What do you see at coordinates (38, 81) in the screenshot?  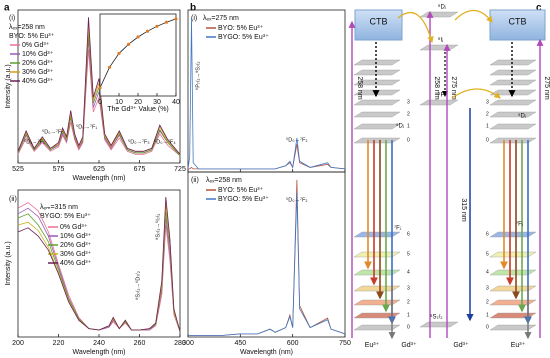 I see `legend-label: 40% Gd³⁺` at bounding box center [38, 81].